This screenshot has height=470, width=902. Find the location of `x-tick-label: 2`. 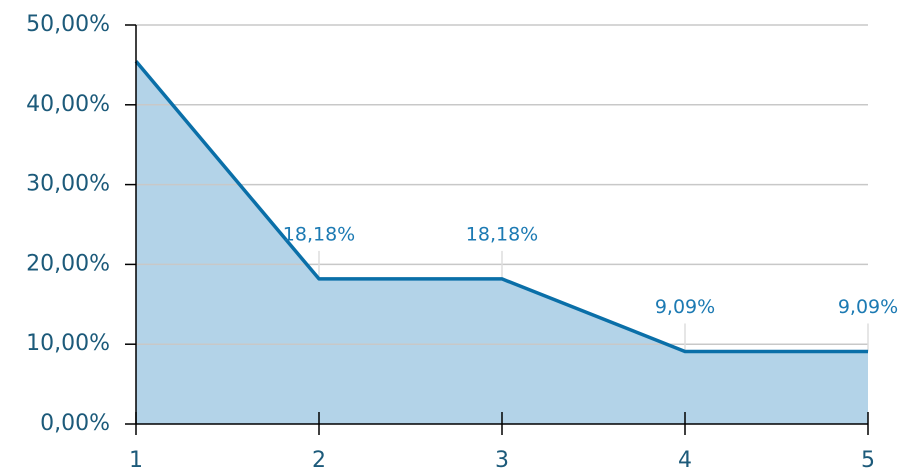

x-tick-label: 2 is located at coordinates (319, 459).